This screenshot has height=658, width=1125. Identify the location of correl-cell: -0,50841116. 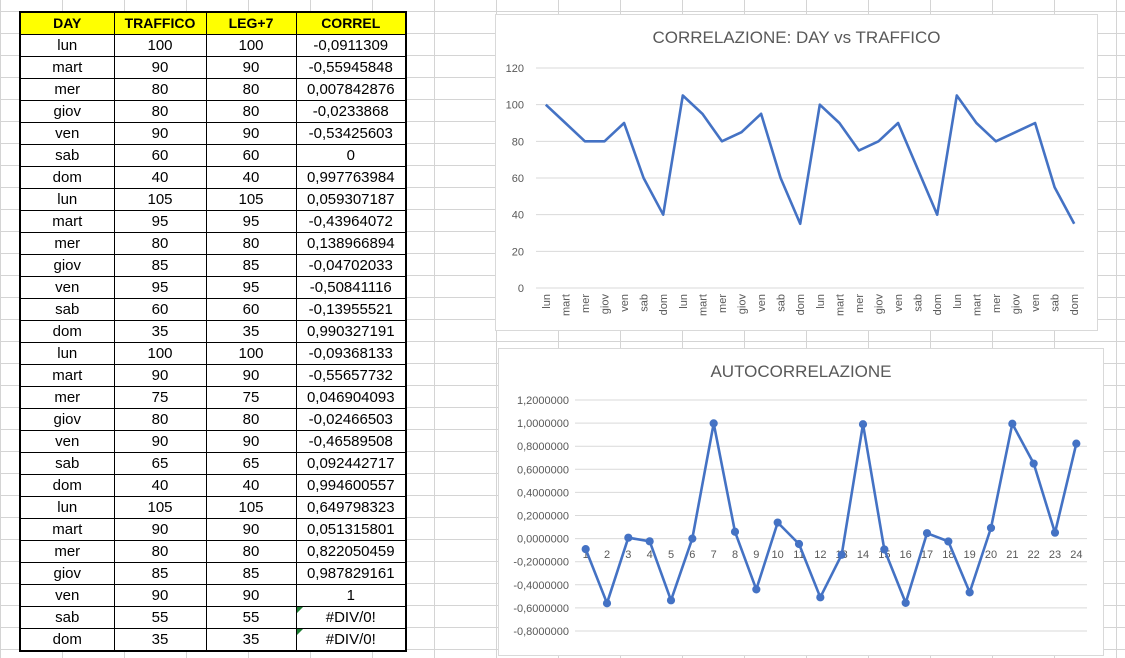
(351, 287).